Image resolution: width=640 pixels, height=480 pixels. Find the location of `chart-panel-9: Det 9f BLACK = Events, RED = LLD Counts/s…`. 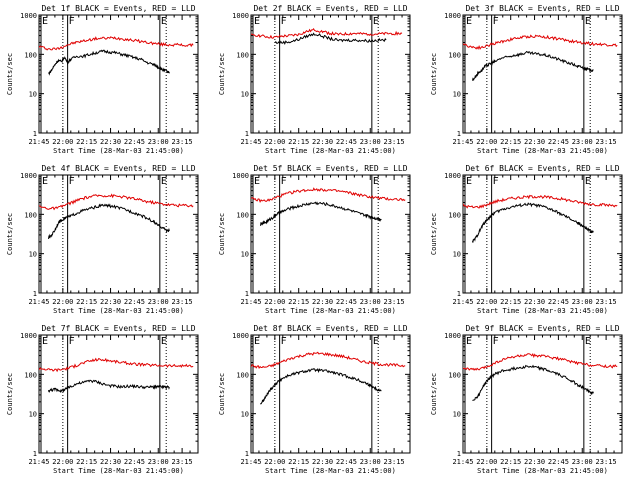

chart-panel-9: Det 9f BLACK = Events, RED = LLD Counts/s… is located at coordinates (526, 399).